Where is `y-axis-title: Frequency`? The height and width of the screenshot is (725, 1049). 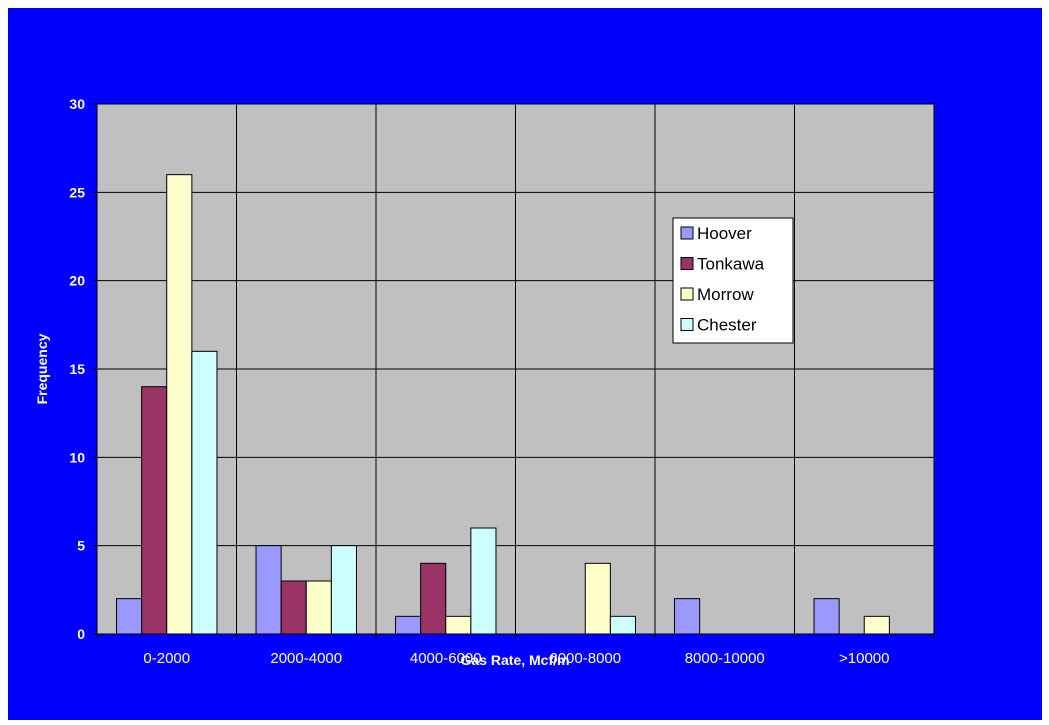 y-axis-title: Frequency is located at coordinates (42, 368).